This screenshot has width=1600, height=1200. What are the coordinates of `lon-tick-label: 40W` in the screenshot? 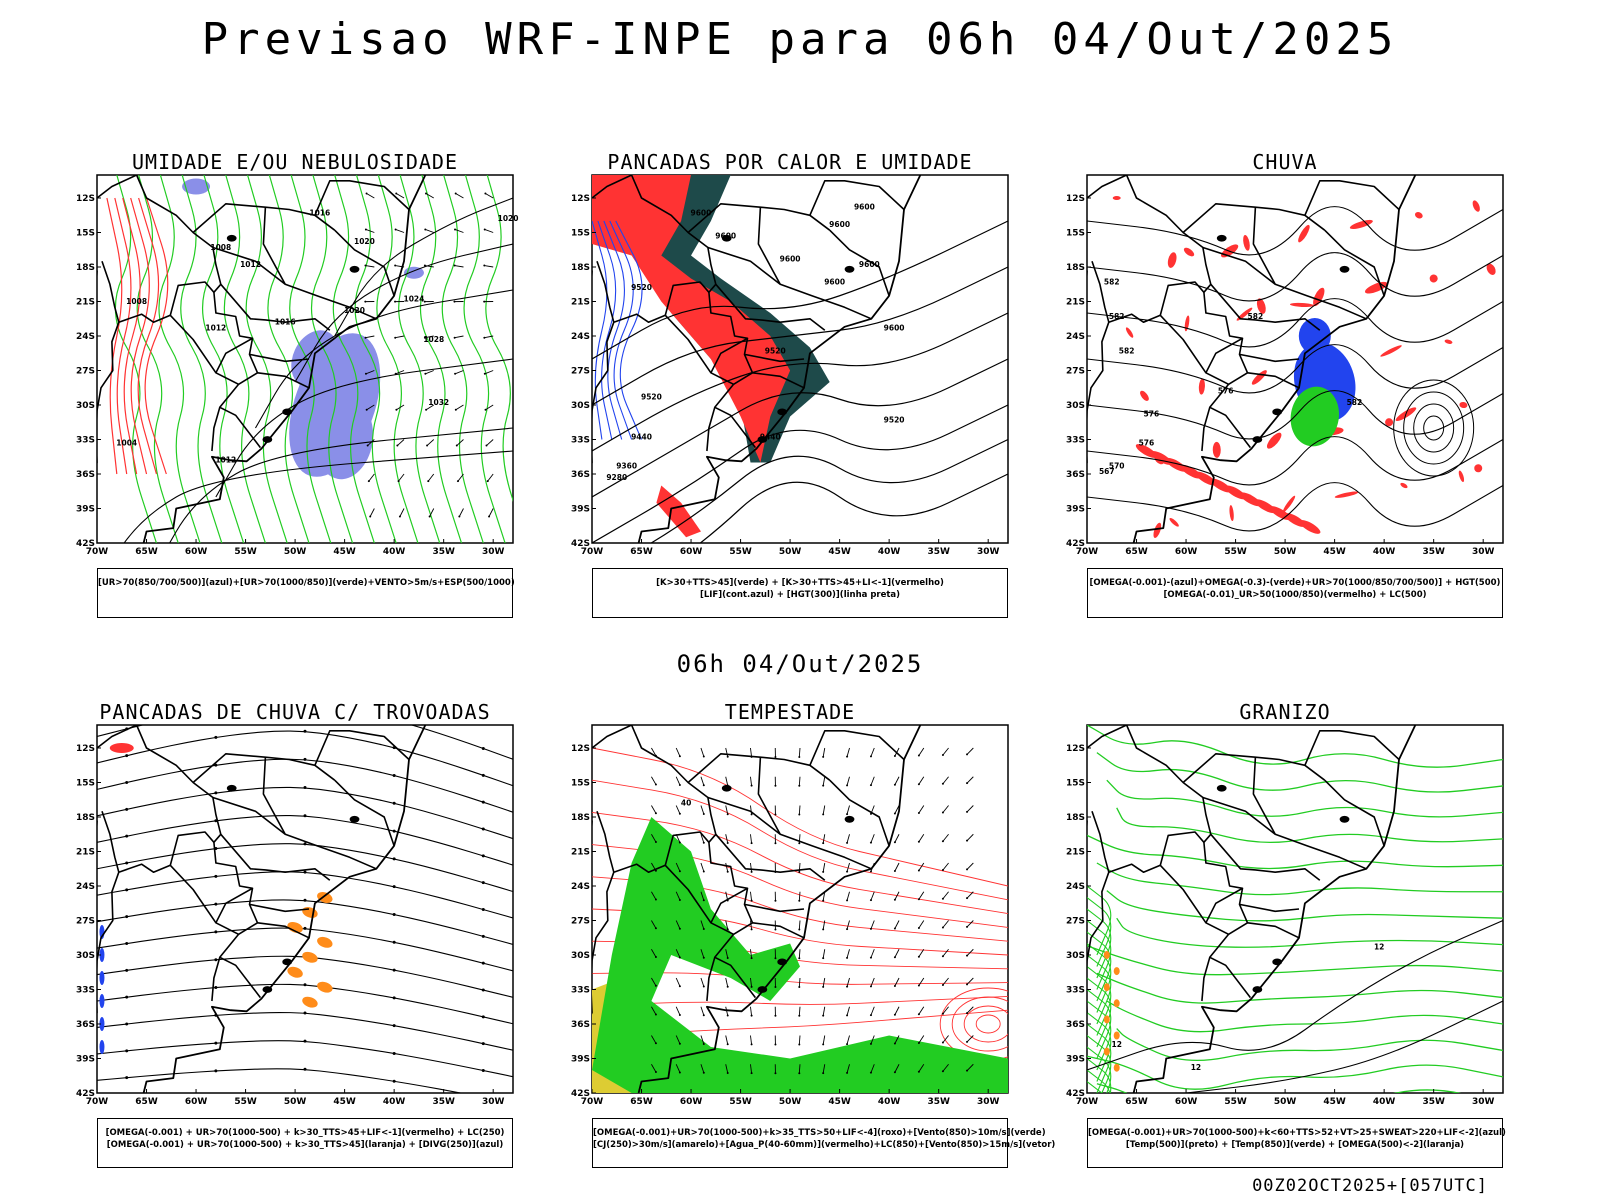 It's located at (1384, 552).